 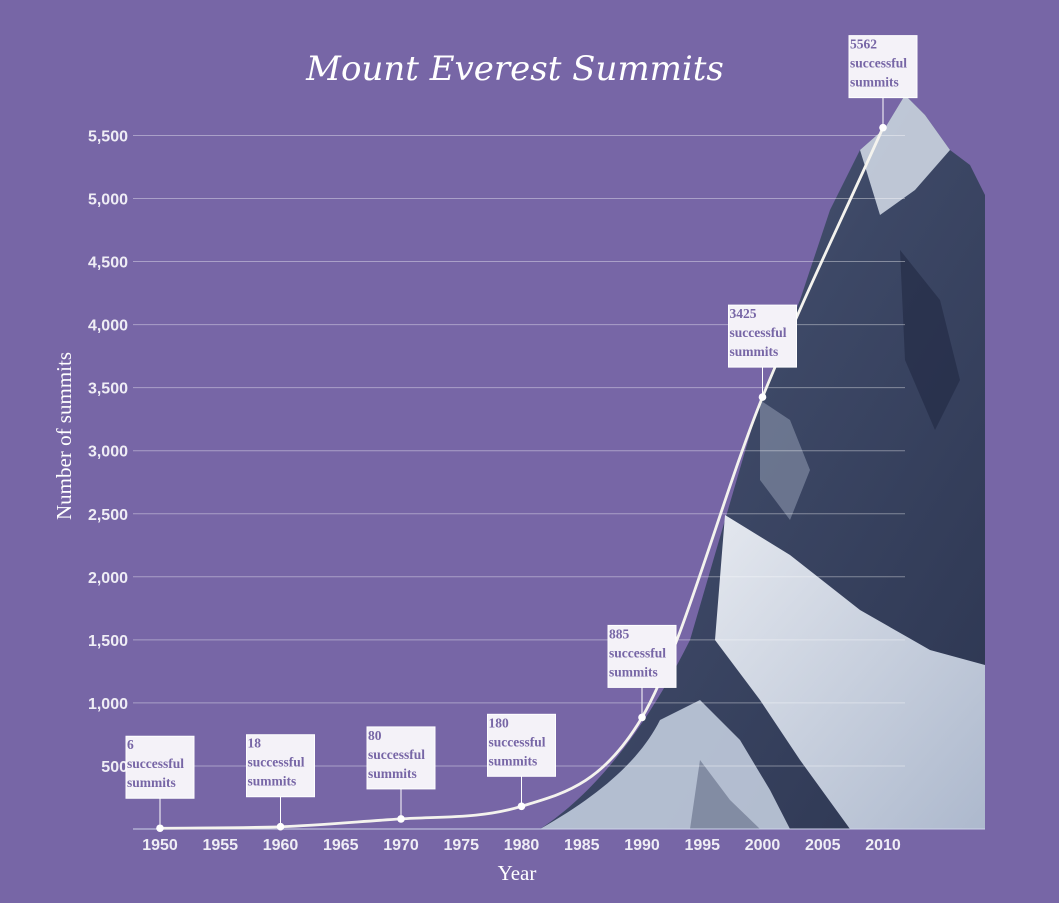 What do you see at coordinates (114, 767) in the screenshot?
I see `y-tick-label: 500` at bounding box center [114, 767].